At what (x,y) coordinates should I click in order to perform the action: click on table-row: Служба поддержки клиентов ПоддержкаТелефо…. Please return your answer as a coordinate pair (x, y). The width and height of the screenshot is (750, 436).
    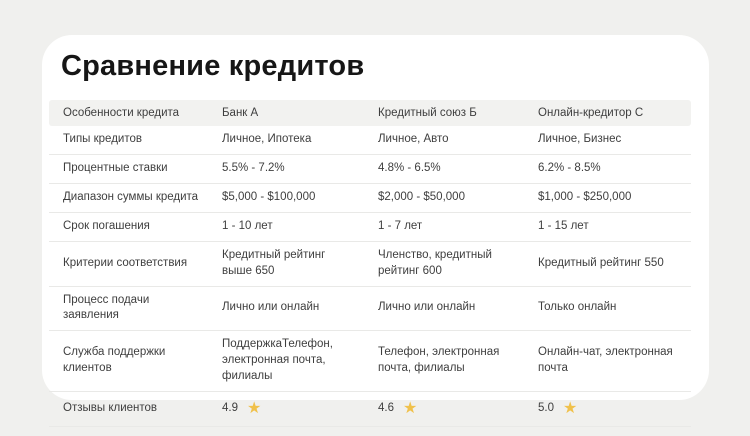
    Looking at the image, I should click on (370, 361).